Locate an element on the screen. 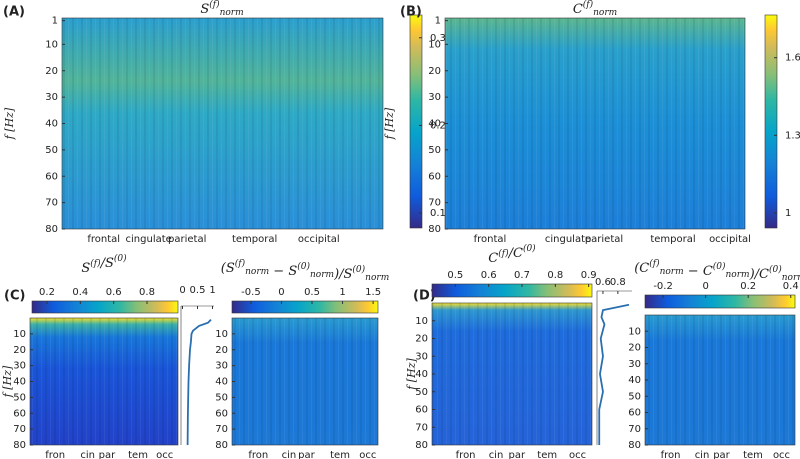 The height and width of the screenshot is (459, 800). chart-title: C(f)/C(0) is located at coordinates (512, 254).